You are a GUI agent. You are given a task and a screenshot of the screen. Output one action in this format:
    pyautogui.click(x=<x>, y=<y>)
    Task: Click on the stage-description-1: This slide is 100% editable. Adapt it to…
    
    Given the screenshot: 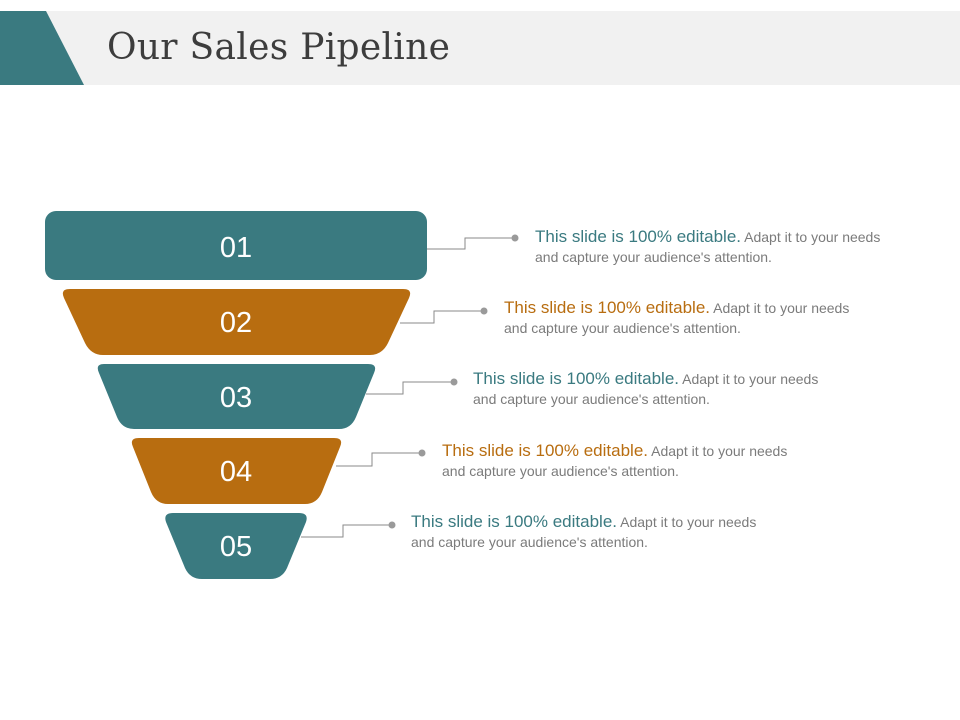 What is the action you would take?
    pyautogui.click(x=715, y=247)
    